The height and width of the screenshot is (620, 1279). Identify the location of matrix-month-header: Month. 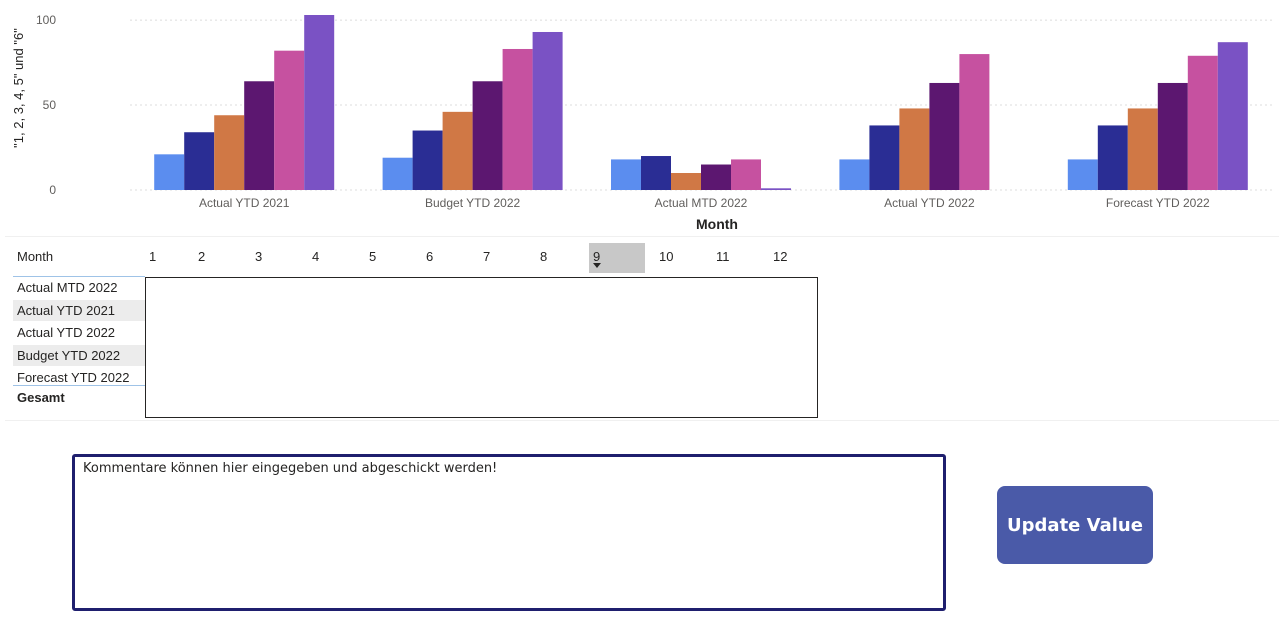
(35, 256).